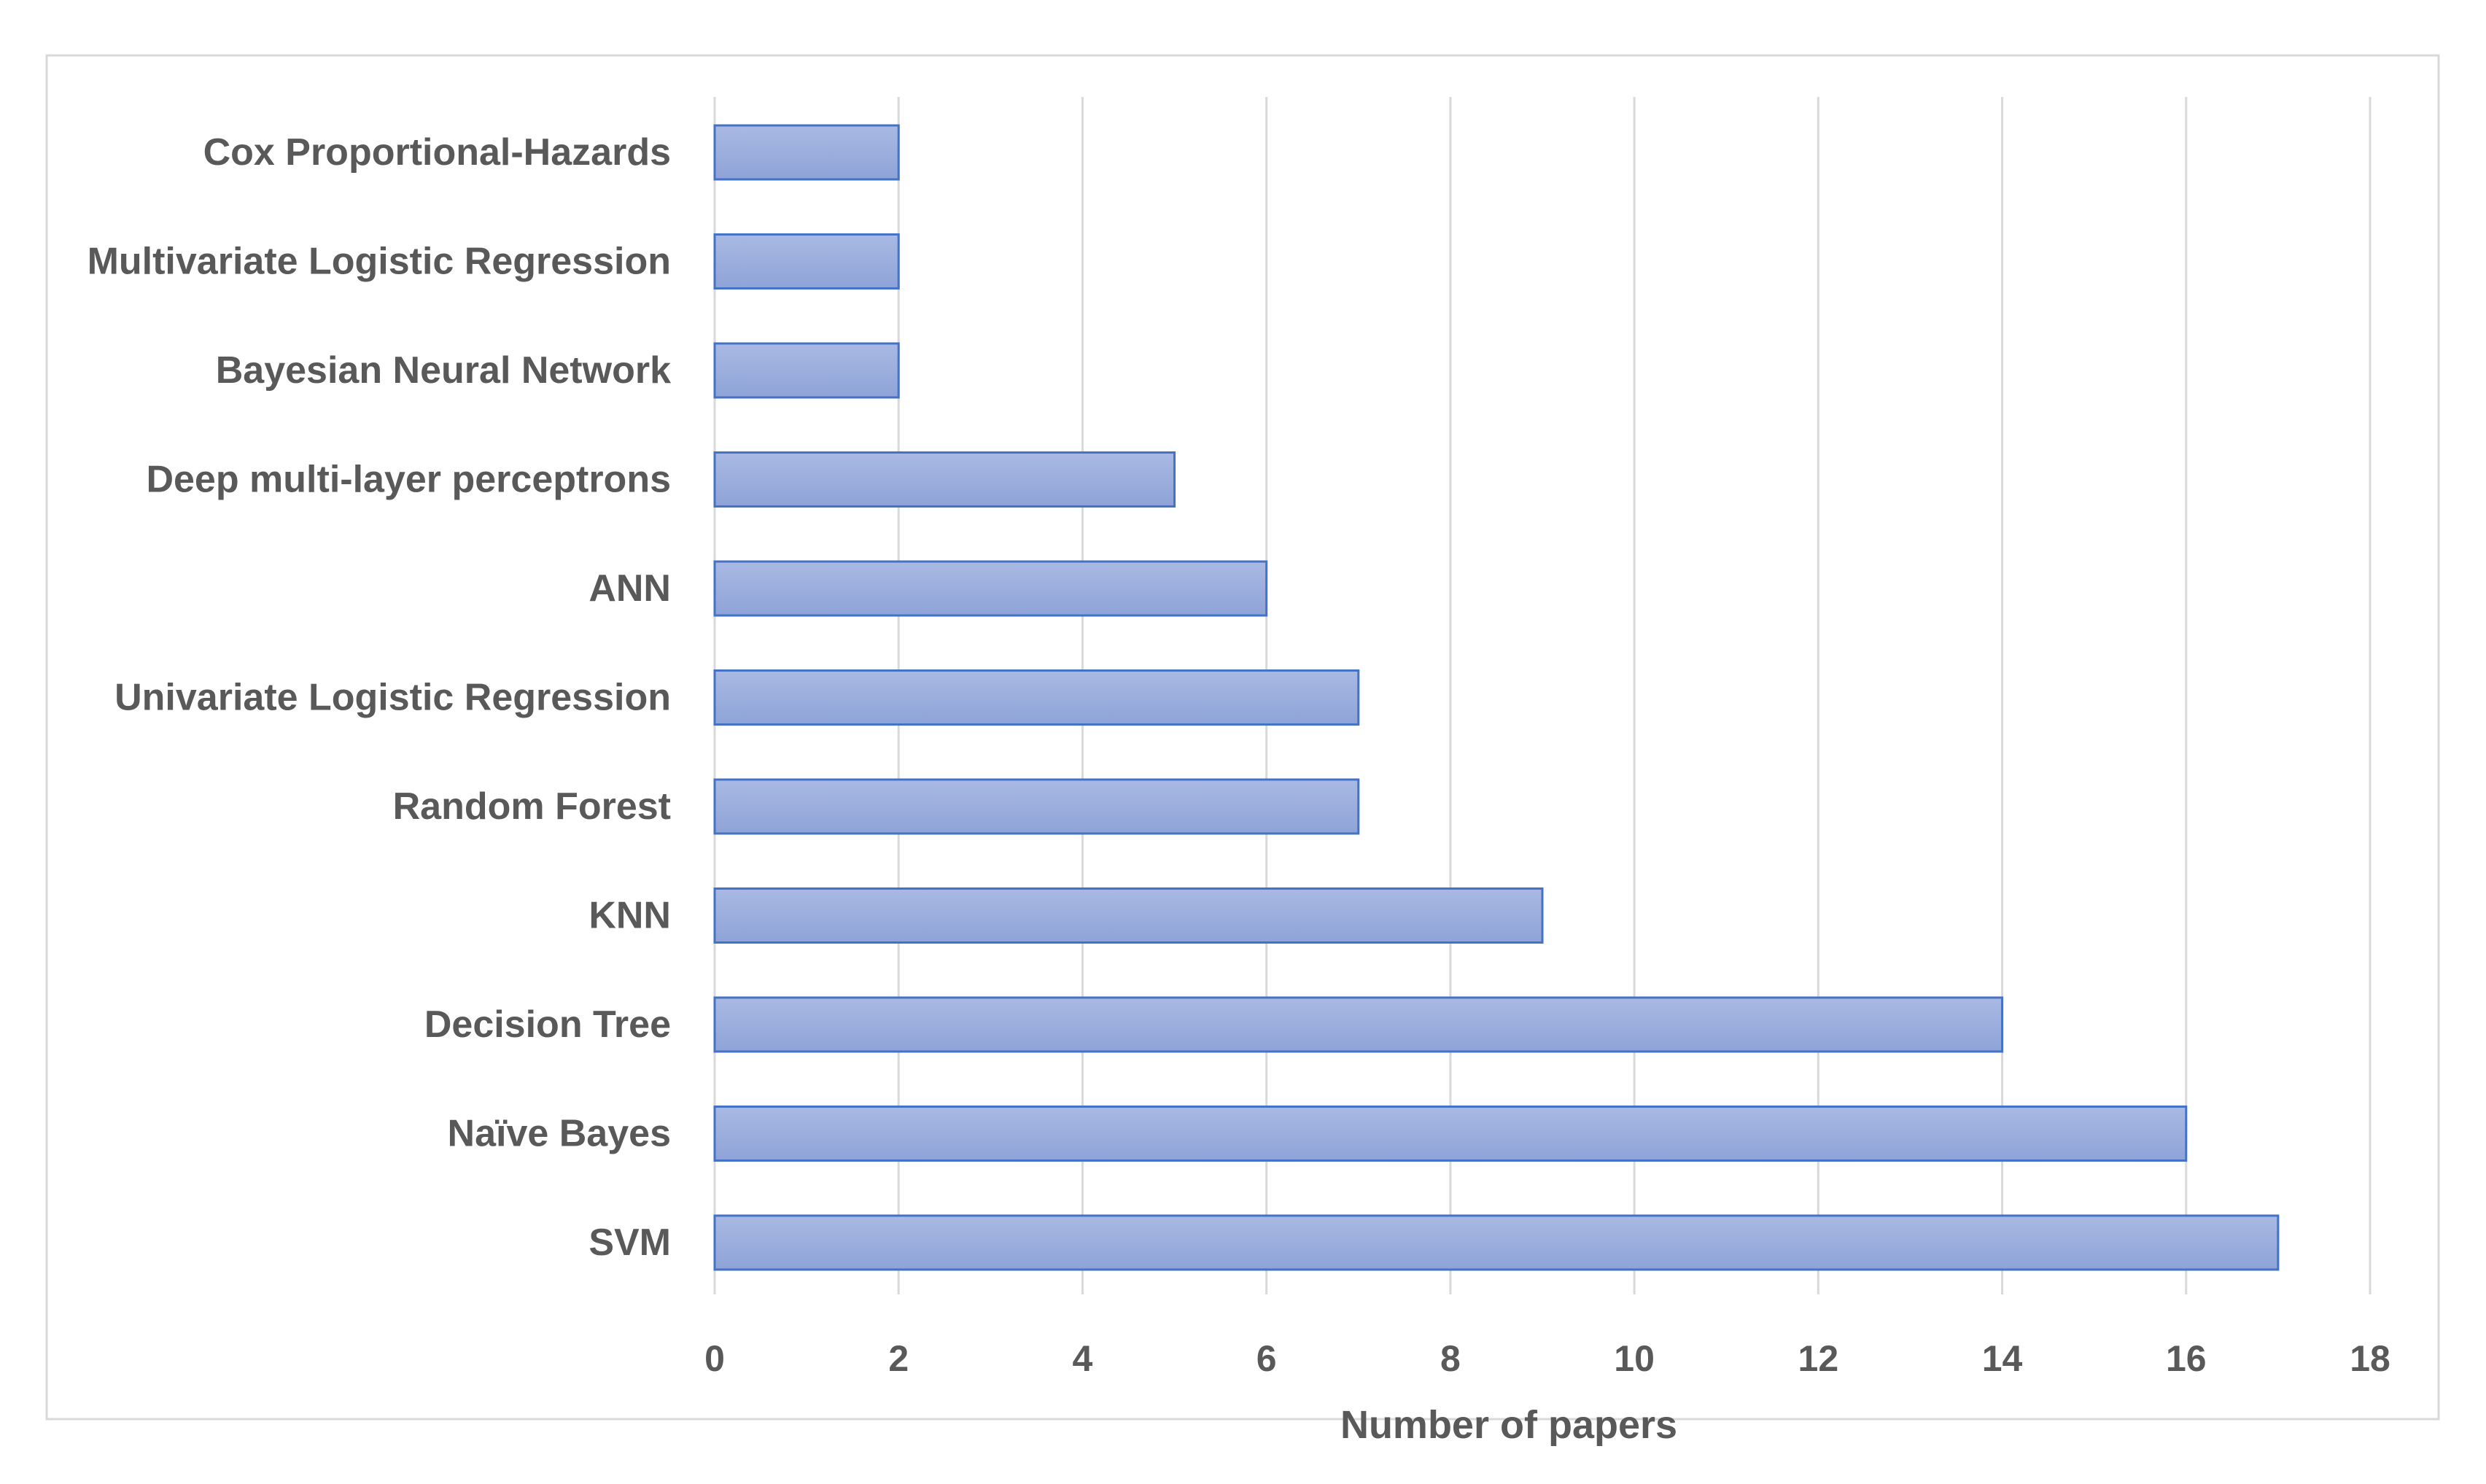 Image resolution: width=2486 pixels, height=1484 pixels. Describe the element at coordinates (1266, 1358) in the screenshot. I see `x-tick-label: 6` at that location.